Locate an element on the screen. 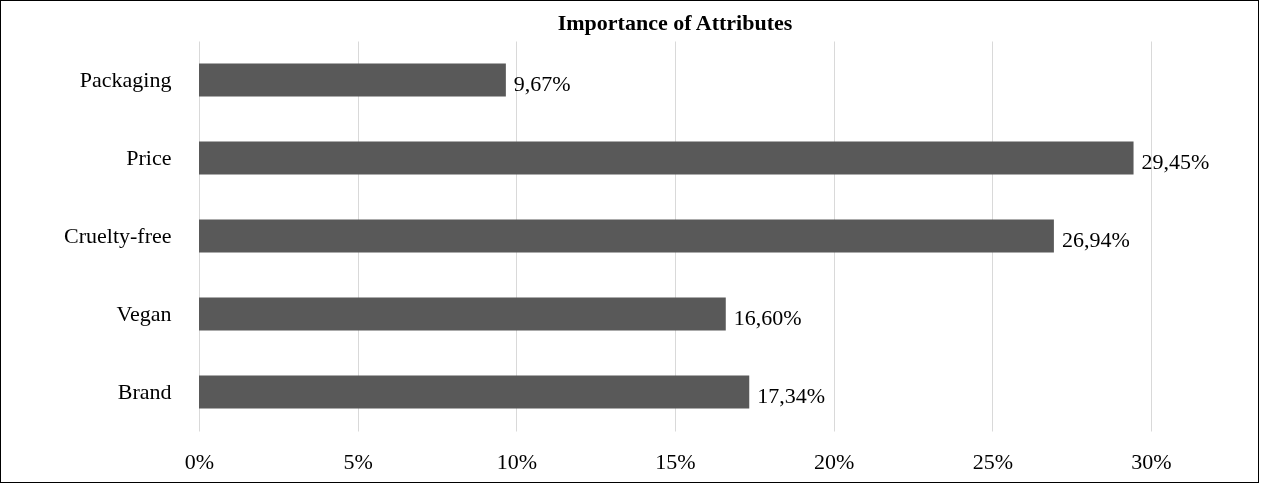 This screenshot has width=1261, height=485. x-tick-label: 20% is located at coordinates (834, 461).